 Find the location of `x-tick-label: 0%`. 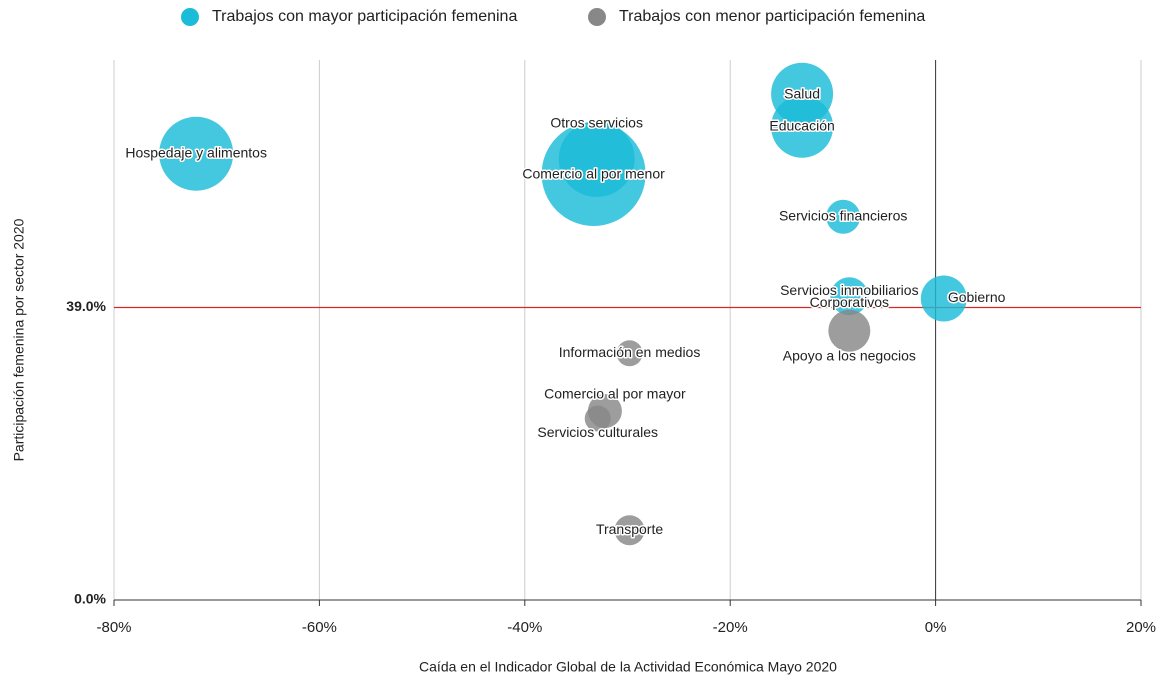

x-tick-label: 0% is located at coordinates (936, 627).